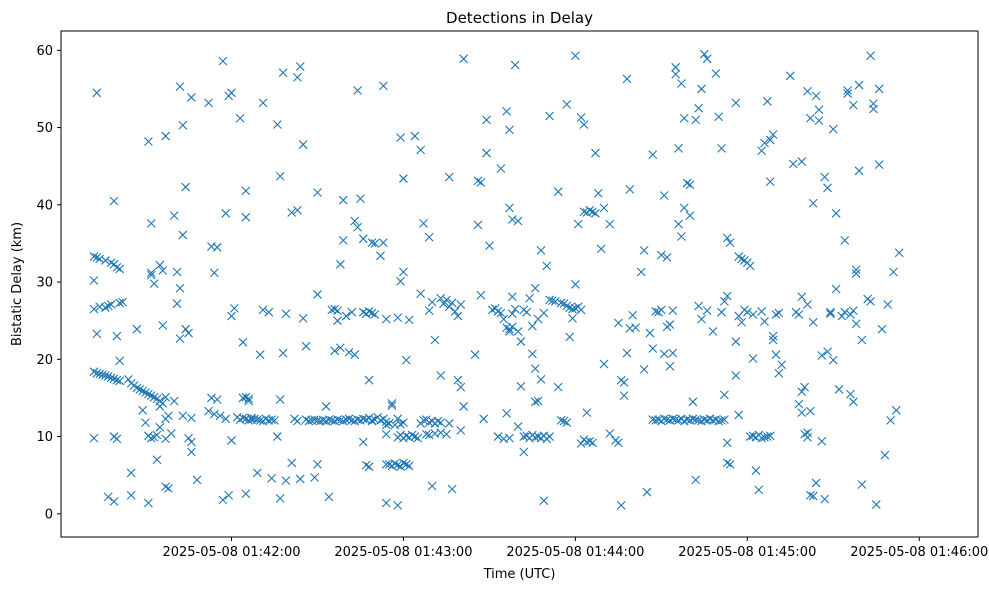 The width and height of the screenshot is (989, 590). What do you see at coordinates (44, 283) in the screenshot?
I see `y-tick-label: 30` at bounding box center [44, 283].